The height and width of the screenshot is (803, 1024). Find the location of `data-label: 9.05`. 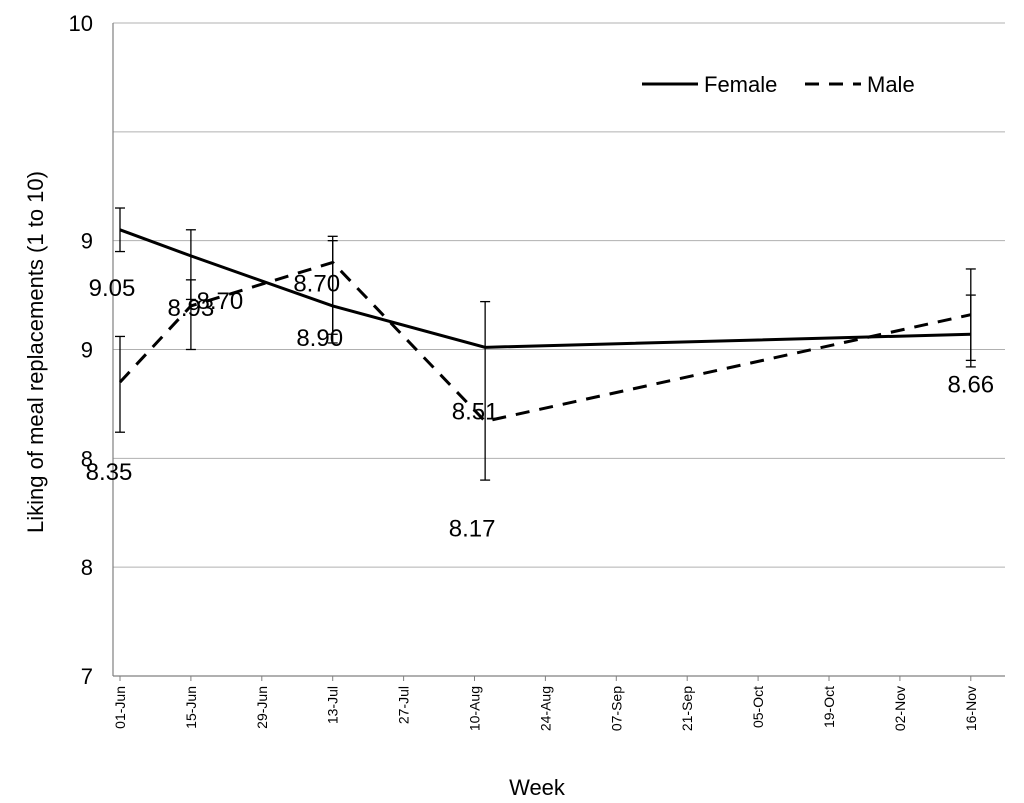

data-label: 9.05 is located at coordinates (112, 288).